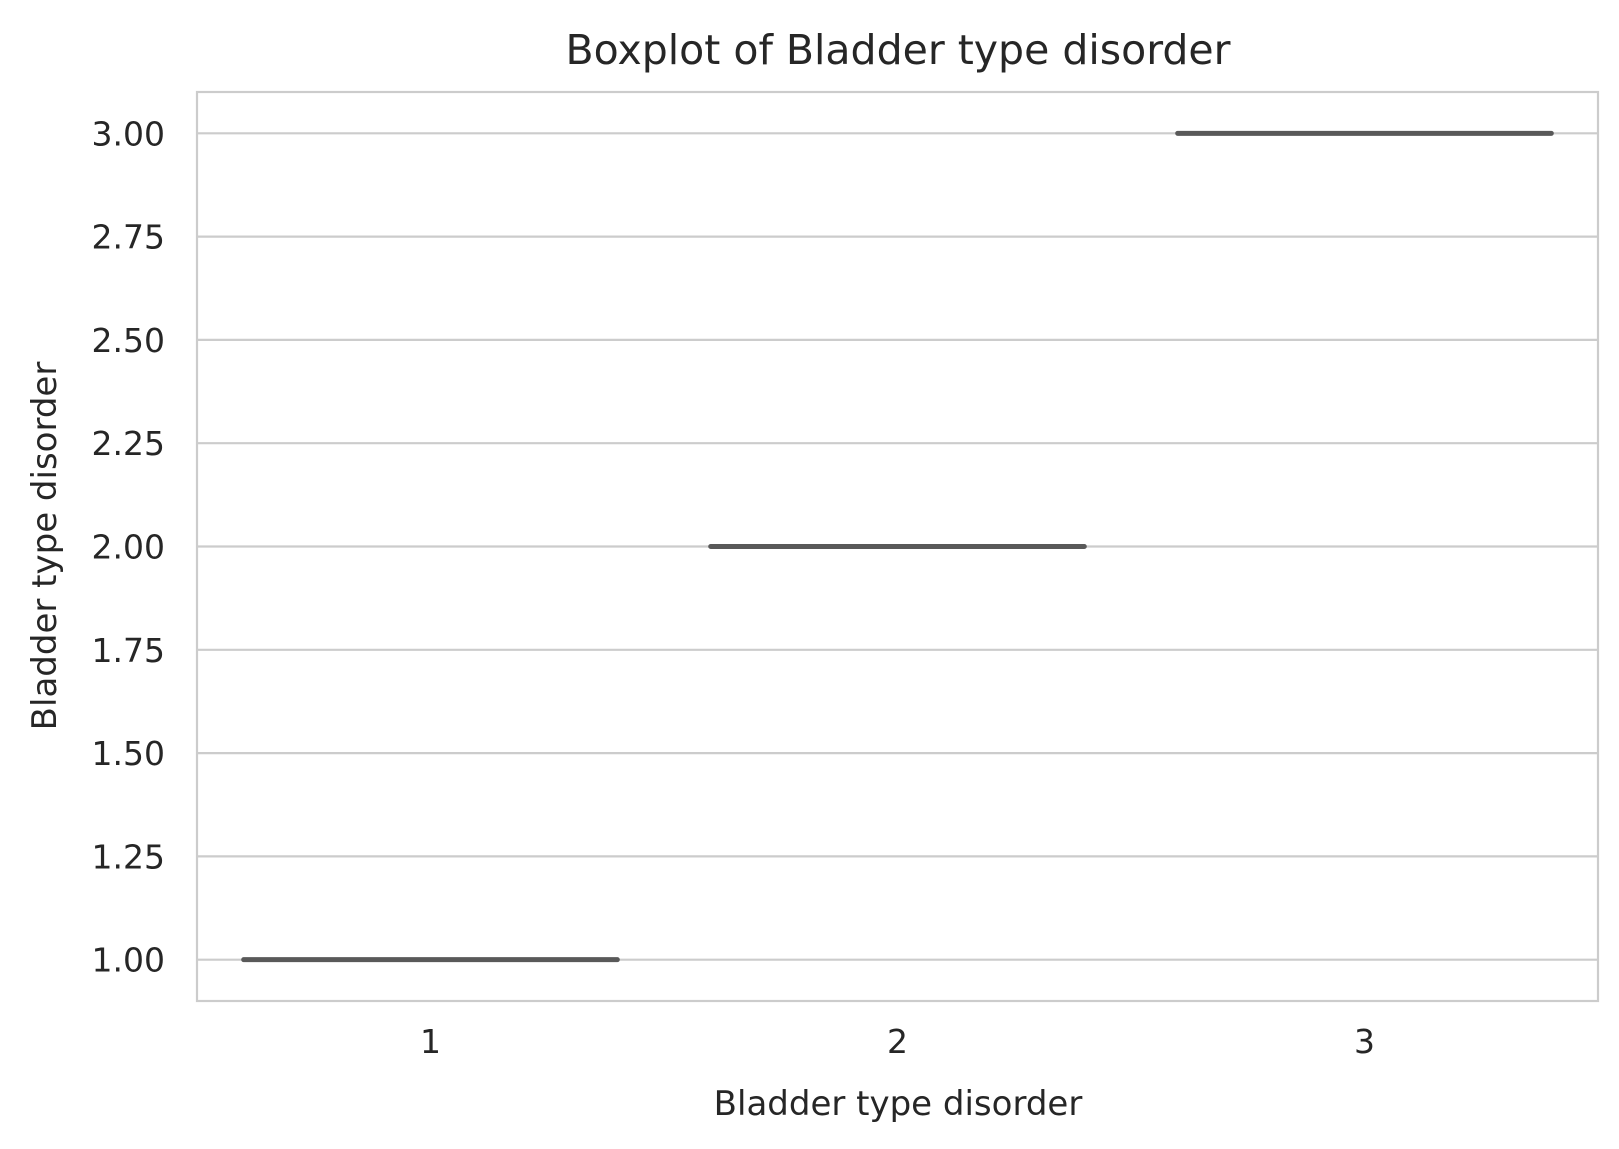 The height and width of the screenshot is (1149, 1619). Describe the element at coordinates (430, 1041) in the screenshot. I see `x-tick-label: 1` at that location.